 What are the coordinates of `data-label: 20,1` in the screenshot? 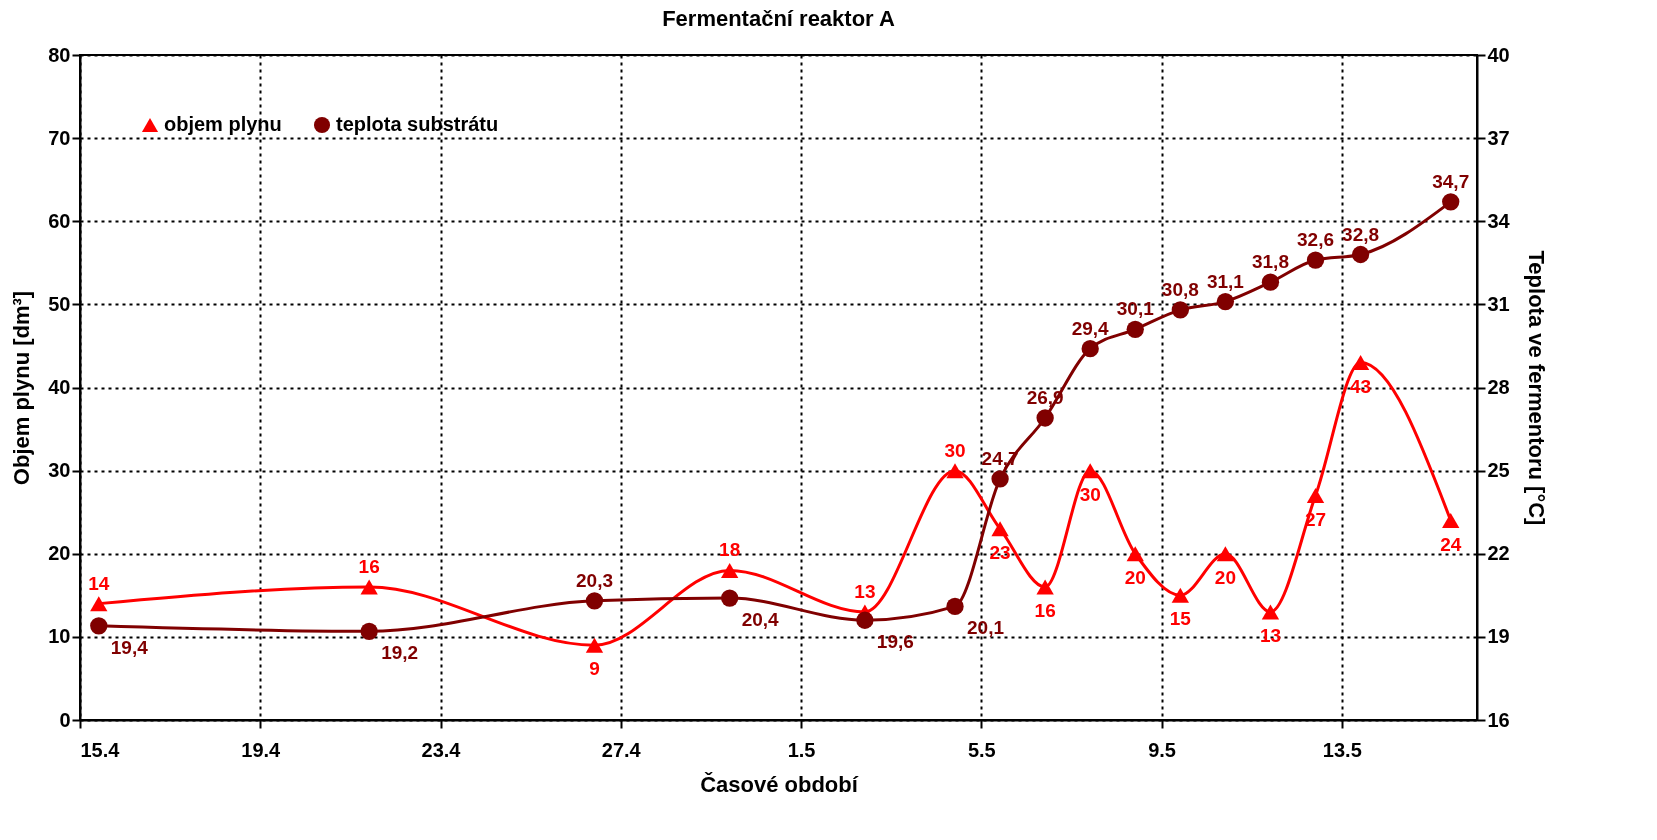 It's located at (986, 628).